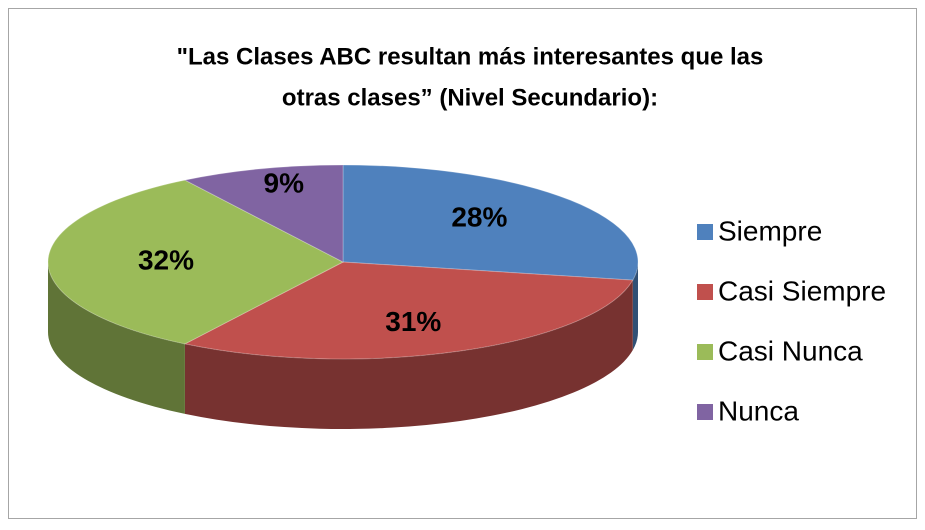  Describe the element at coordinates (413, 321) in the screenshot. I see `data-label: 31%` at that location.